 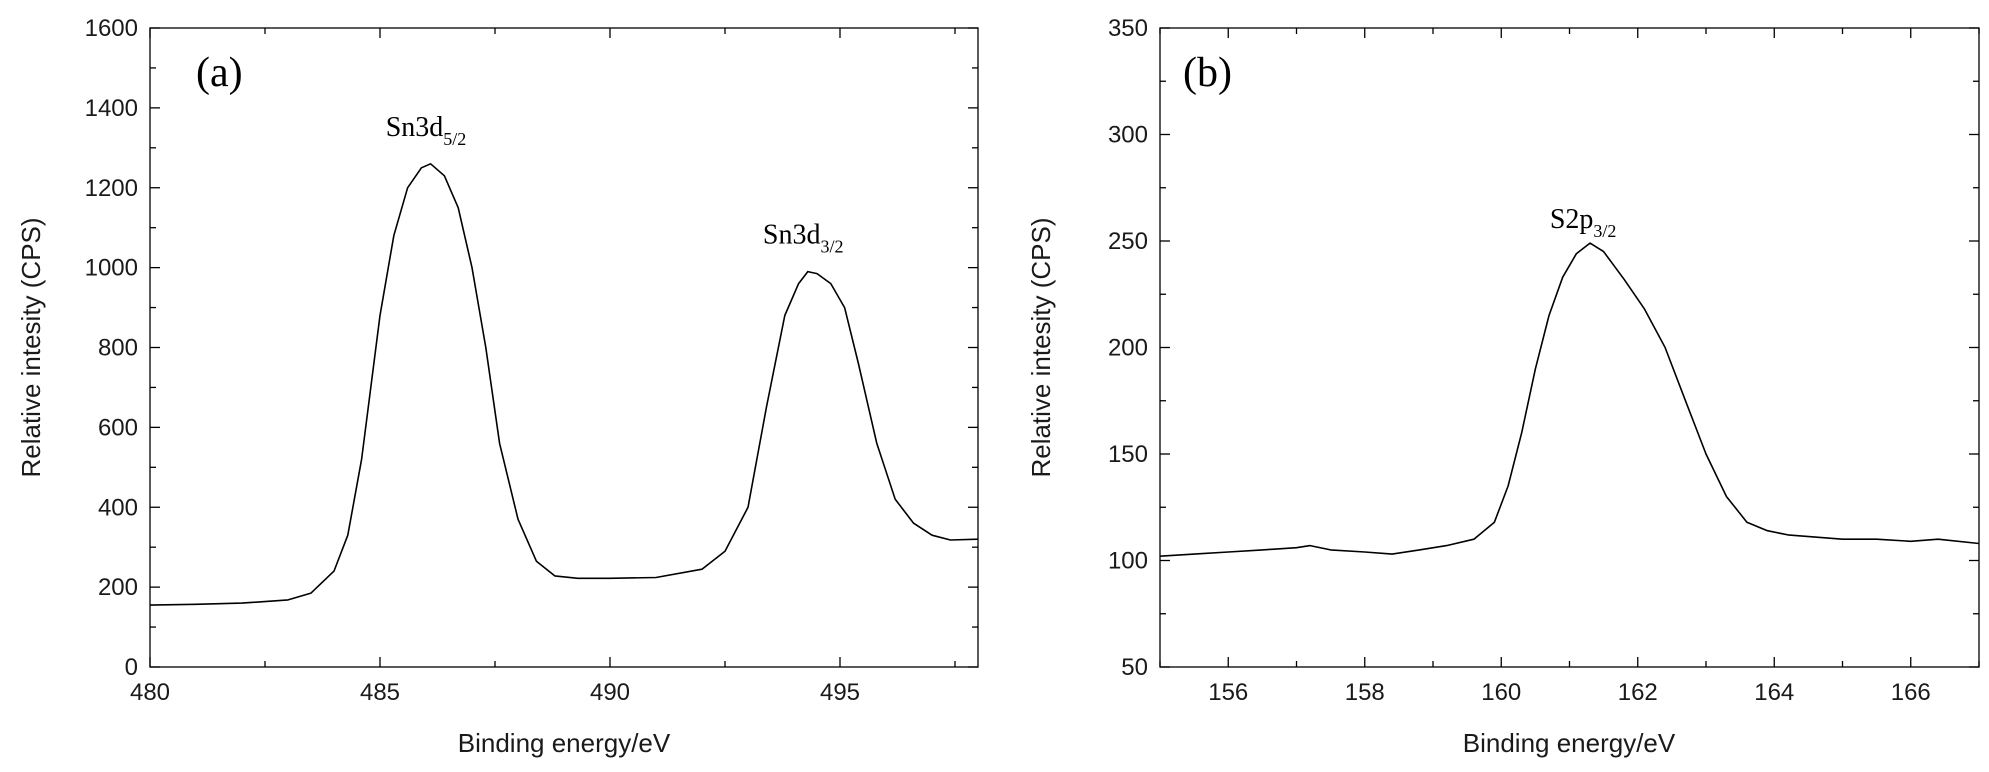 What do you see at coordinates (118, 427) in the screenshot?
I see `y-tick-label: 600` at bounding box center [118, 427].